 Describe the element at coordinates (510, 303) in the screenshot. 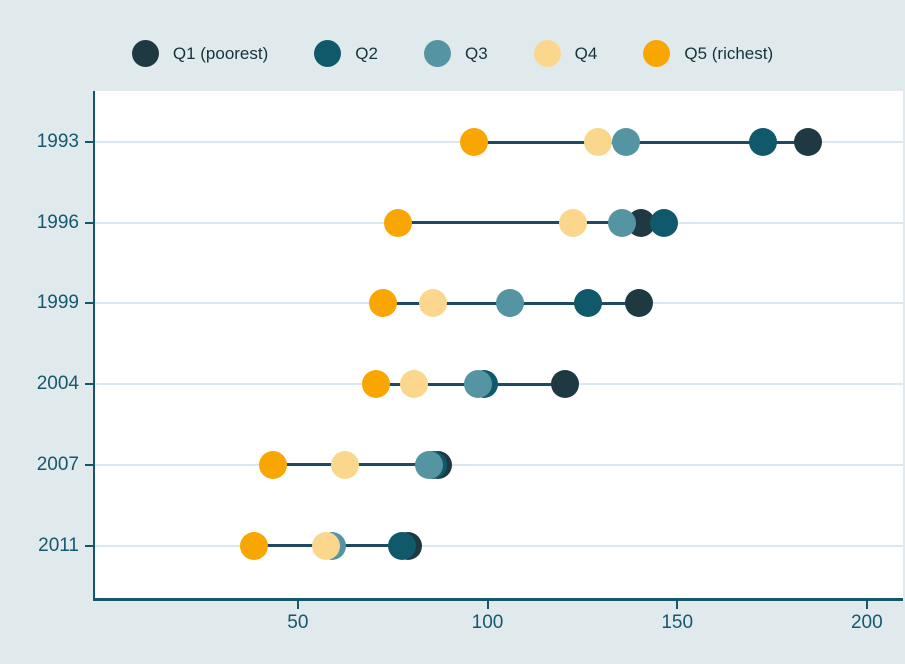

I see `dot-q3-1999` at that location.